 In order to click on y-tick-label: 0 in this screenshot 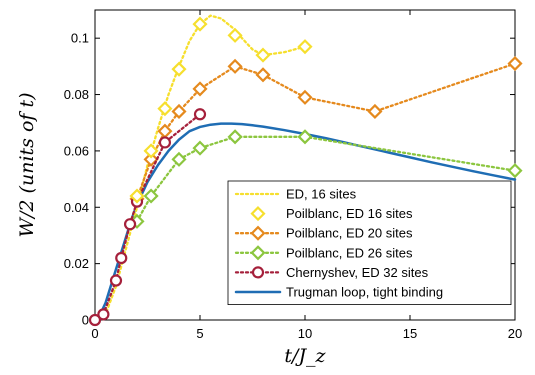, I will do `click(85, 320)`.